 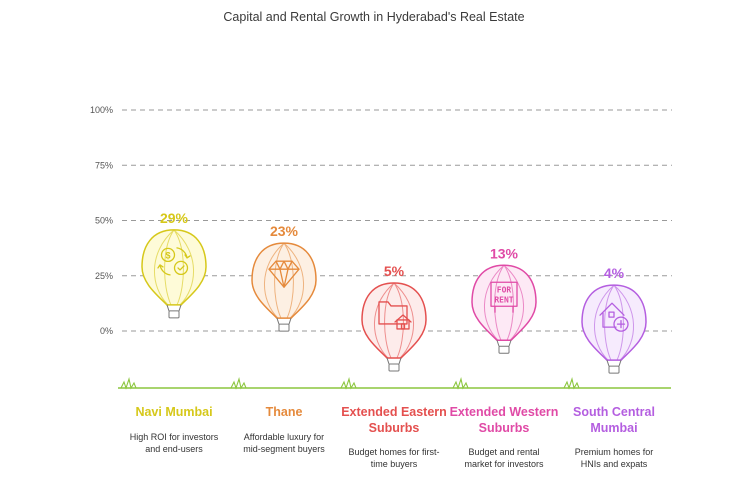 What do you see at coordinates (106, 331) in the screenshot?
I see `y-tick-label: 0%` at bounding box center [106, 331].